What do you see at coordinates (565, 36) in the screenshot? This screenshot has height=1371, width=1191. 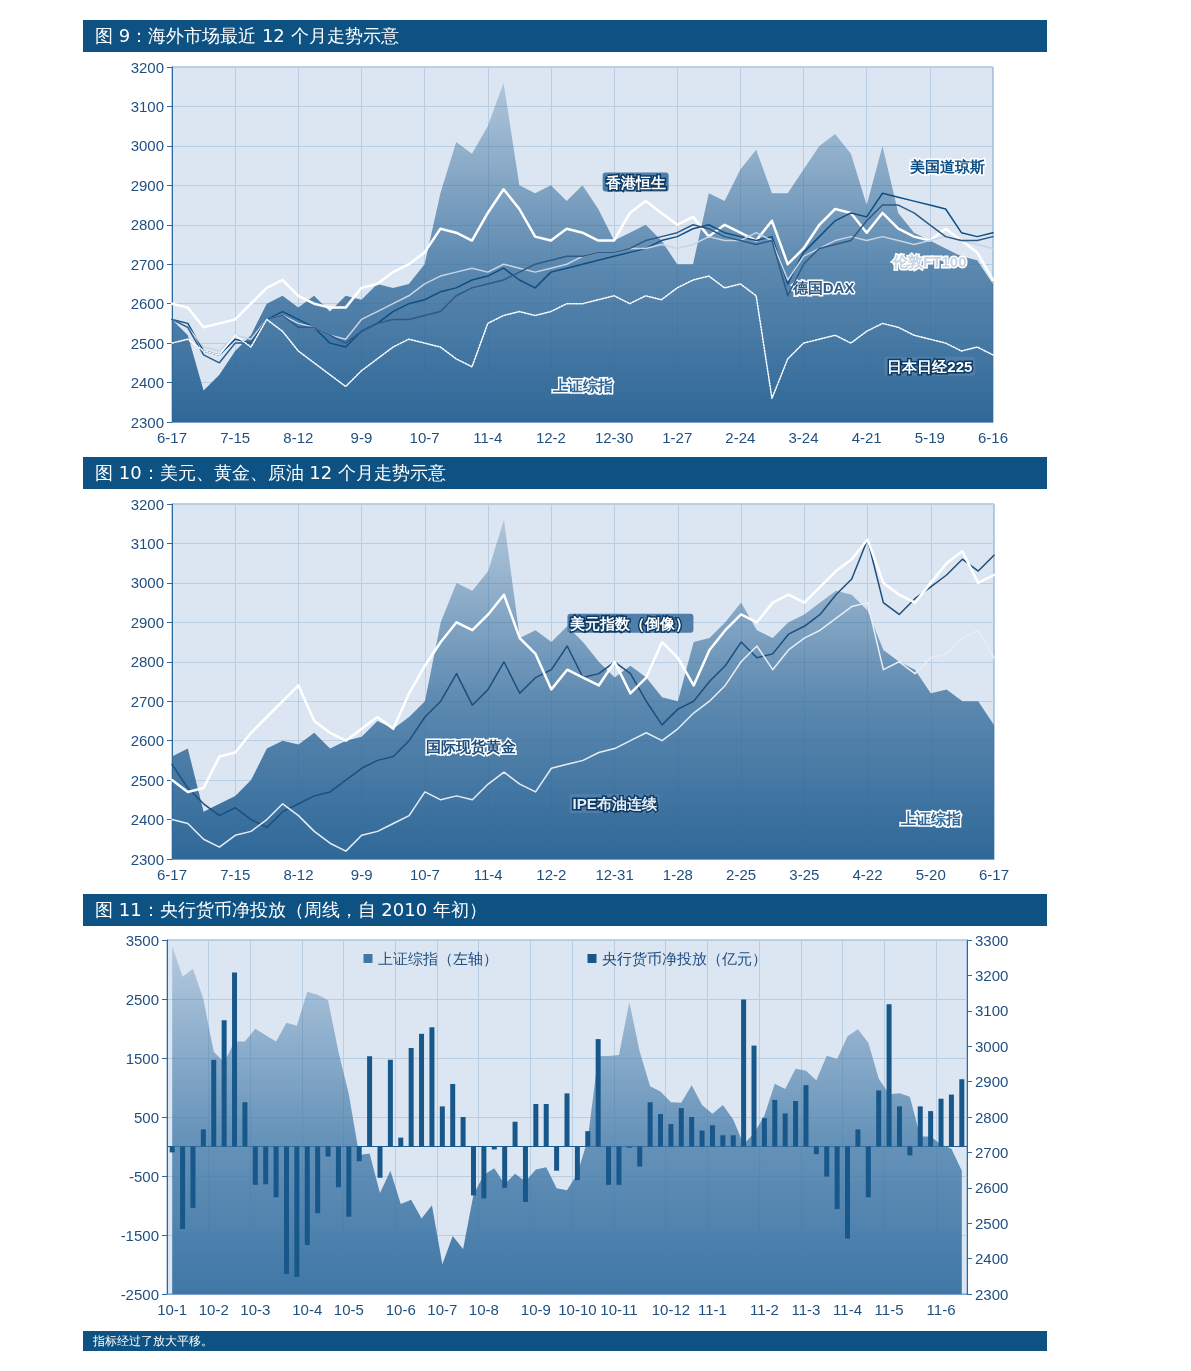 I see `chart-title: 图 9：海外市场最近 12 个月走势示意` at bounding box center [565, 36].